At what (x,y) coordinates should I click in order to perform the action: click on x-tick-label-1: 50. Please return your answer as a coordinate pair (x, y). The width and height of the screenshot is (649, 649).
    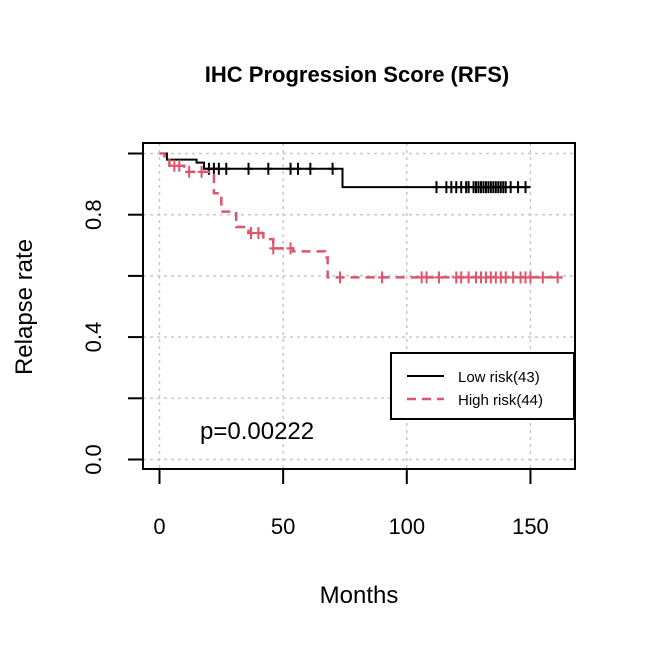
    Looking at the image, I should click on (283, 526).